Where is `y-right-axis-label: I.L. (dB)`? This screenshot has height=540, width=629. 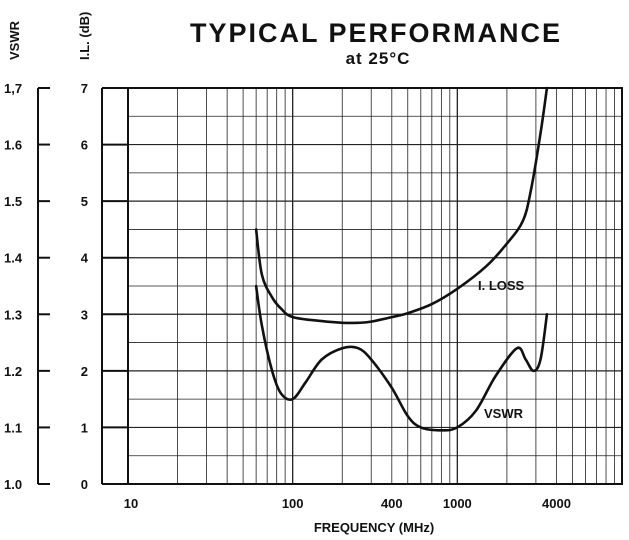
y-right-axis-label: I.L. (dB) is located at coordinates (84, 36).